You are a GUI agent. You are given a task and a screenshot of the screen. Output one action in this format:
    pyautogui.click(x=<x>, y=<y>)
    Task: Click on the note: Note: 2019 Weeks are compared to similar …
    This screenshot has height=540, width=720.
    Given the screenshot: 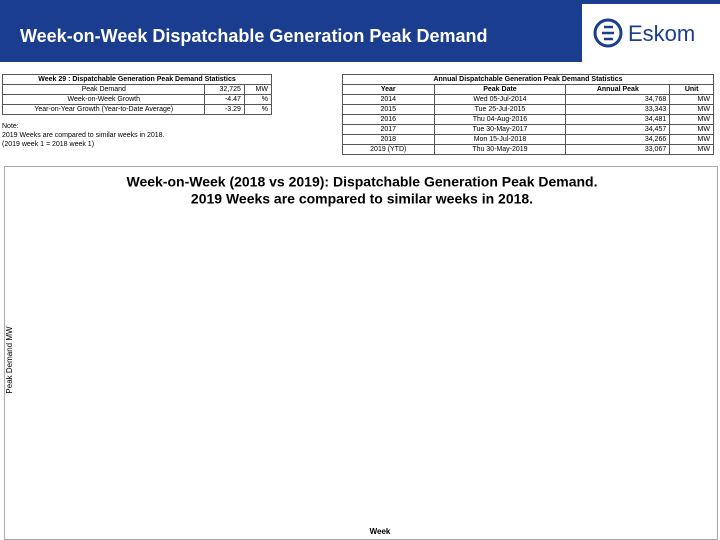 What is the action you would take?
    pyautogui.click(x=83, y=135)
    